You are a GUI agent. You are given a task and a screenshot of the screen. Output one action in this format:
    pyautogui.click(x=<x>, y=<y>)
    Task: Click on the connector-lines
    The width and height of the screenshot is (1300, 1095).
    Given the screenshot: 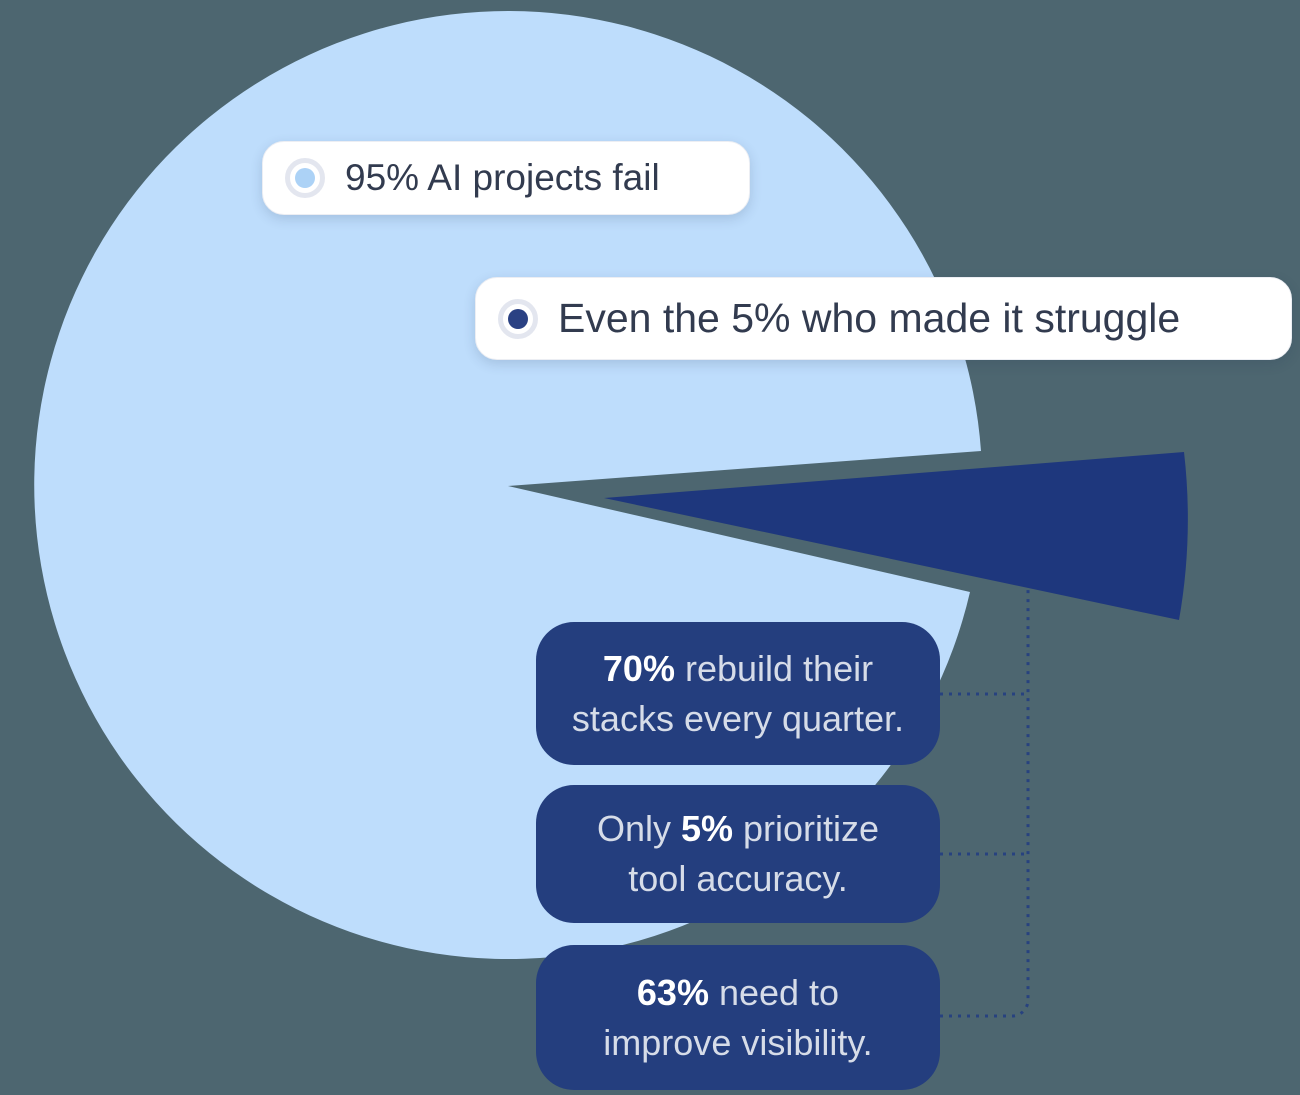 What is the action you would take?
    pyautogui.click(x=985, y=804)
    